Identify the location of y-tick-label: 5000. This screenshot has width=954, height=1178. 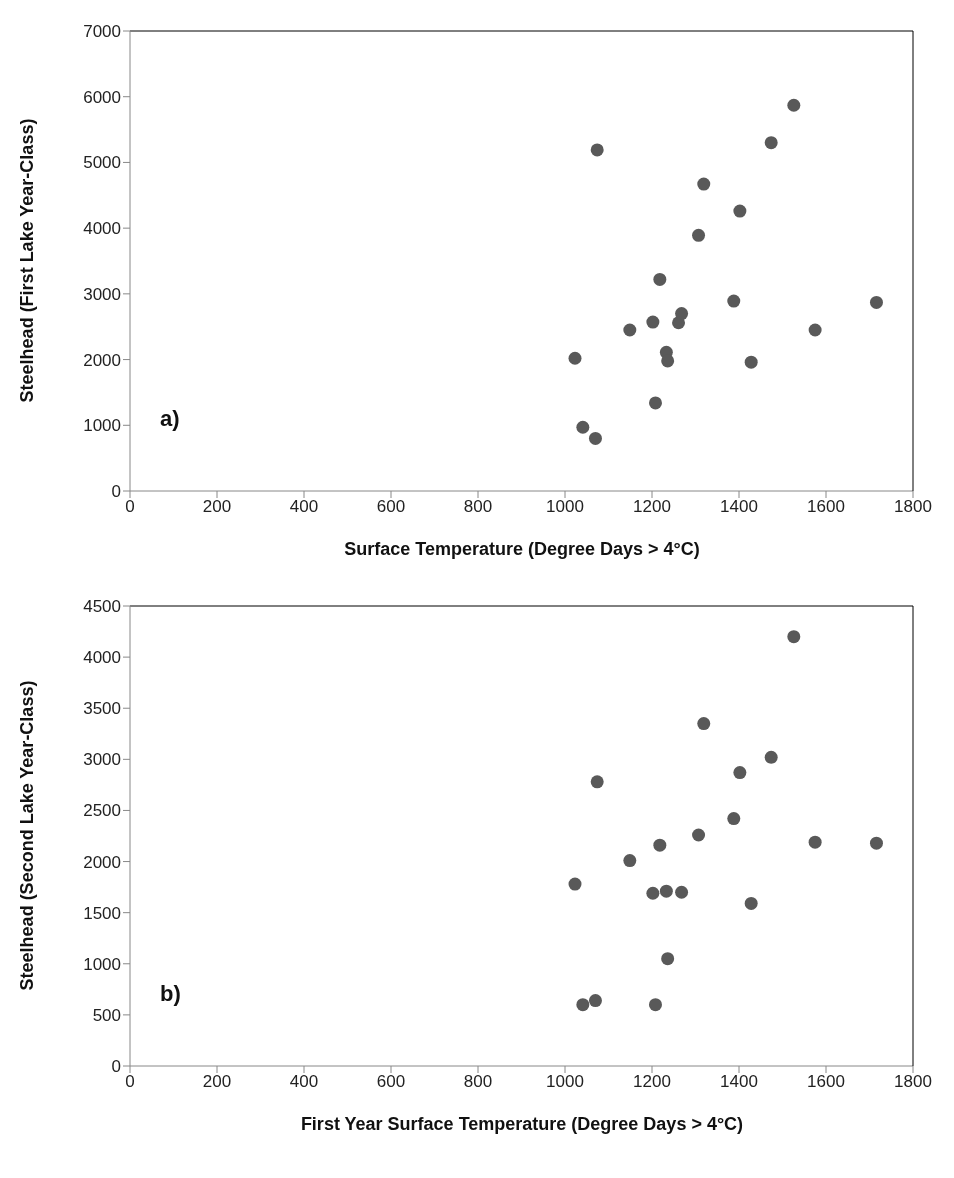
(102, 163).